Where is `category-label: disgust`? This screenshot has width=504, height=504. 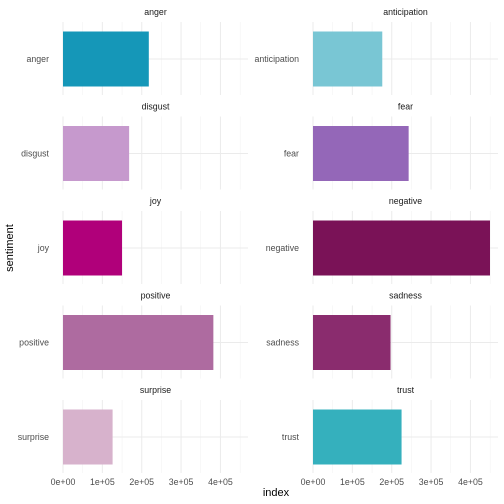 category-label: disgust is located at coordinates (35, 154).